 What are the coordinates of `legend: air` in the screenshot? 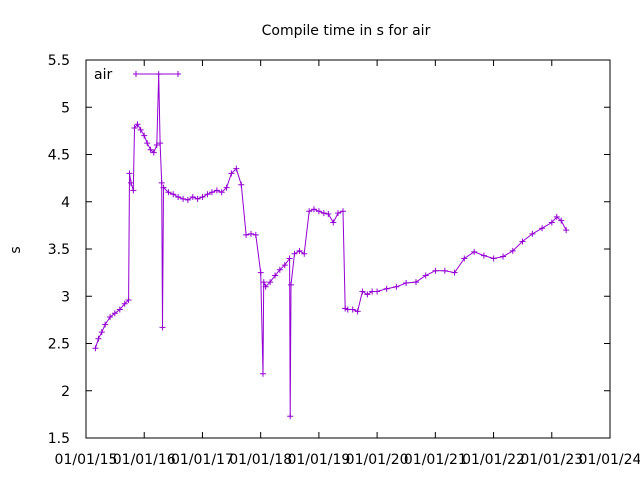 It's located at (137, 75).